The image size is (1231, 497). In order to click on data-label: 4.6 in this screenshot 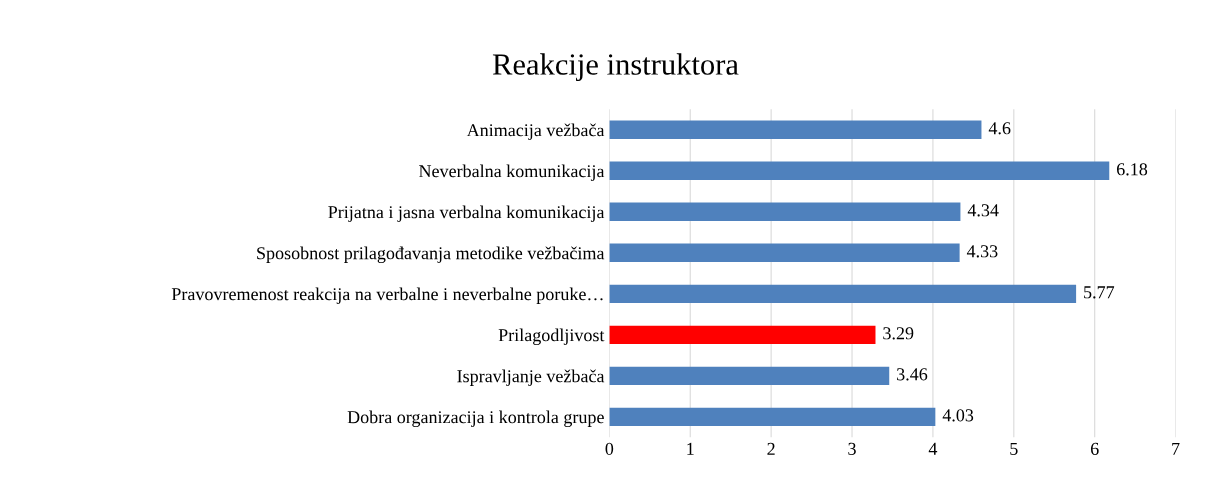, I will do `click(999, 128)`.